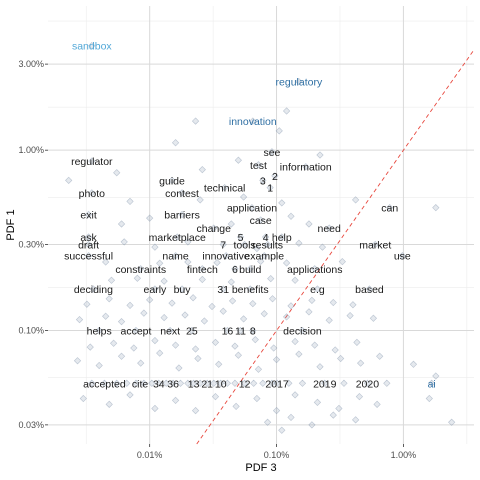 This screenshot has width=480, height=480. Describe the element at coordinates (261, 221) in the screenshot. I see `word-label: case` at that location.